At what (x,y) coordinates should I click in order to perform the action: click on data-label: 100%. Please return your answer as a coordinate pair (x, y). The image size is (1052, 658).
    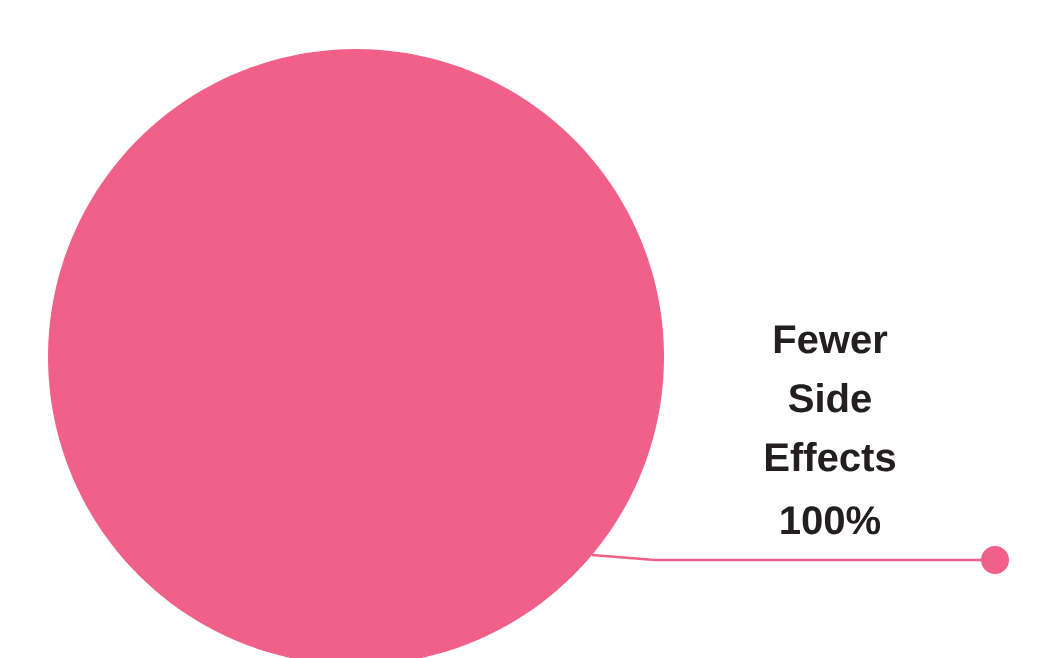
    Looking at the image, I should click on (831, 520).